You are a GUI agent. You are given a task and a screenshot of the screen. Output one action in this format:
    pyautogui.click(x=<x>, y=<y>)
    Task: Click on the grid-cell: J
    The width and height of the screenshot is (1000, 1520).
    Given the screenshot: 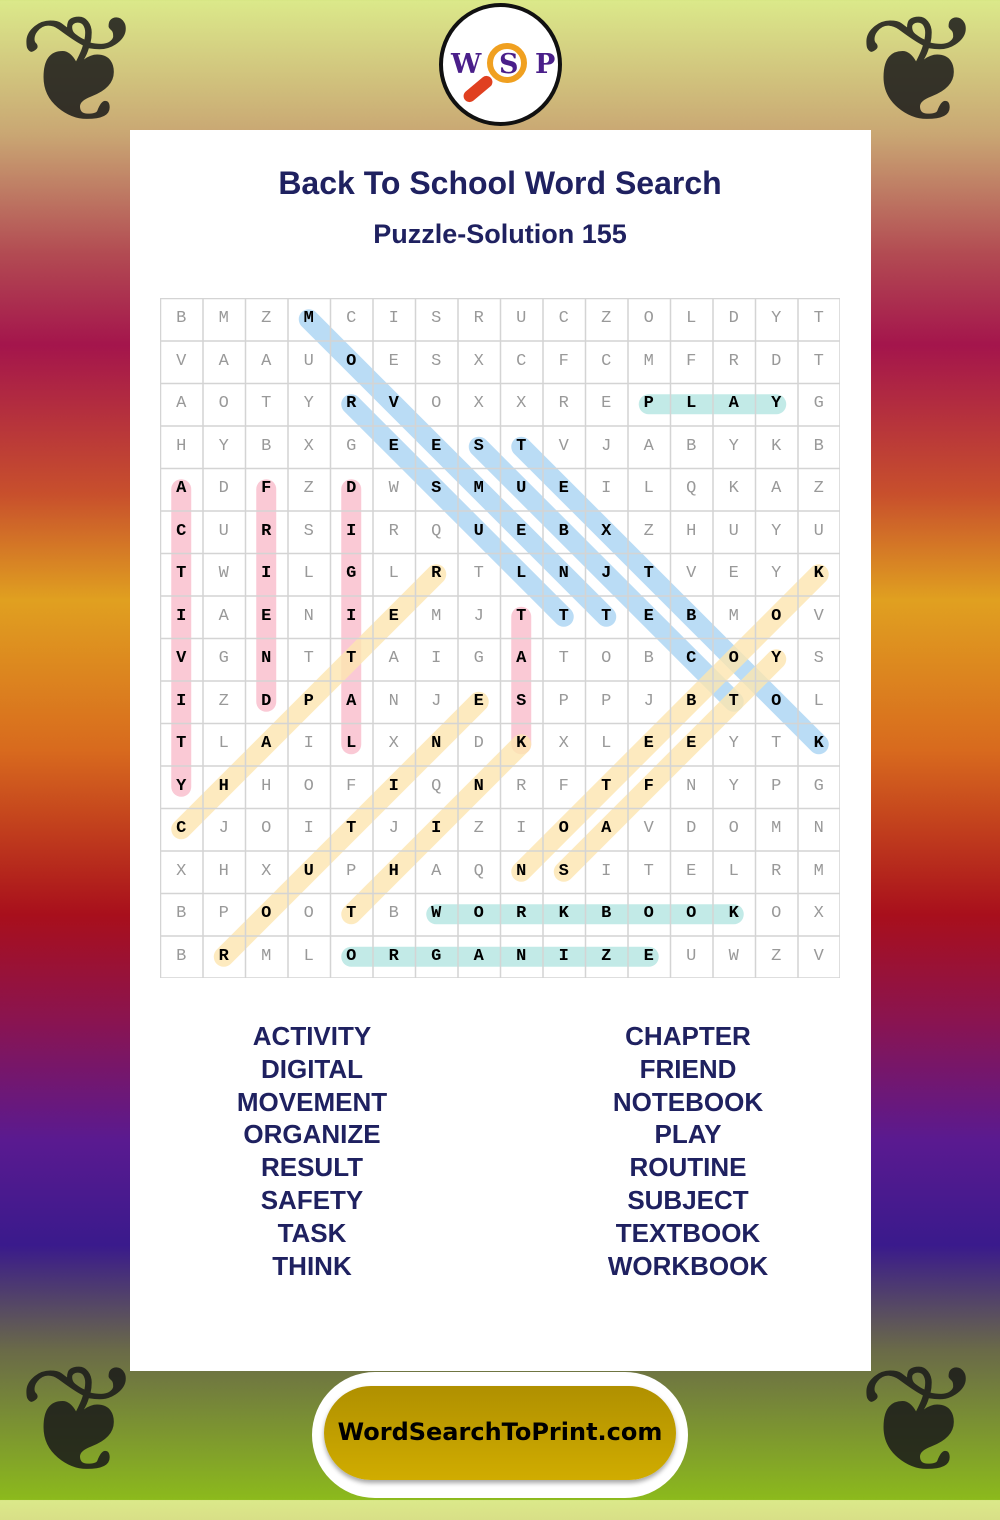 What is the action you would take?
    pyautogui.click(x=393, y=828)
    